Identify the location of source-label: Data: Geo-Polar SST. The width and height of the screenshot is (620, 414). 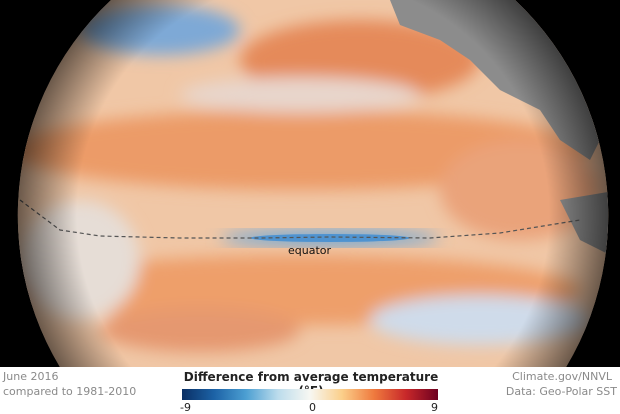
(561, 391).